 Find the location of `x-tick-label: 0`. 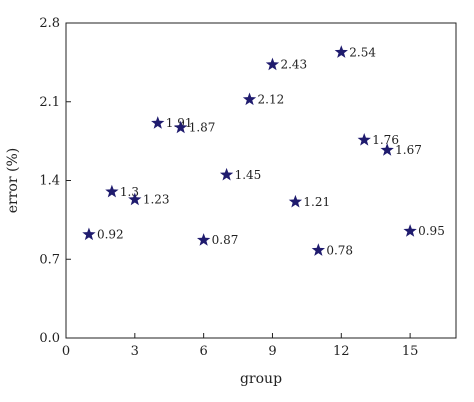

x-tick-label: 0 is located at coordinates (66, 351).